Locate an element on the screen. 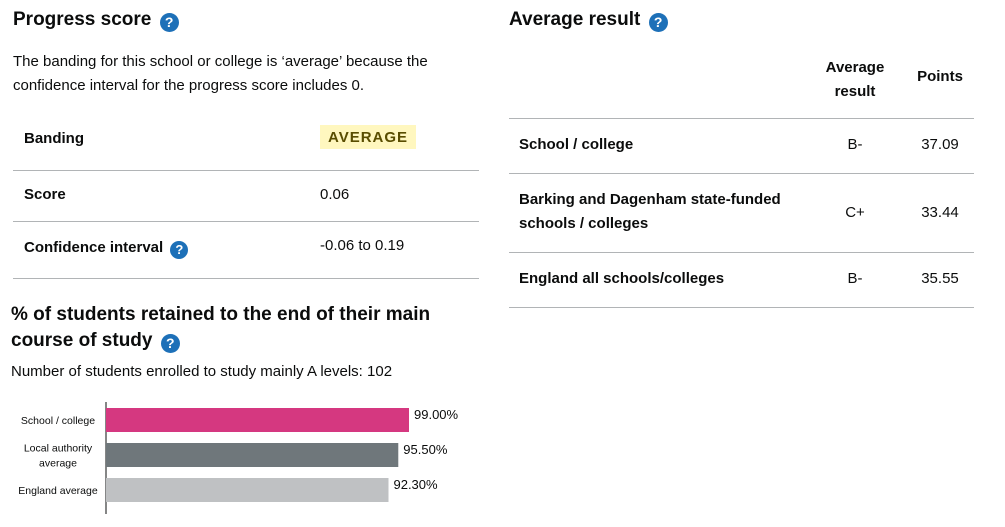 Image resolution: width=1005 pixels, height=527 pixels. average-result-title: Average result is located at coordinates (575, 19).